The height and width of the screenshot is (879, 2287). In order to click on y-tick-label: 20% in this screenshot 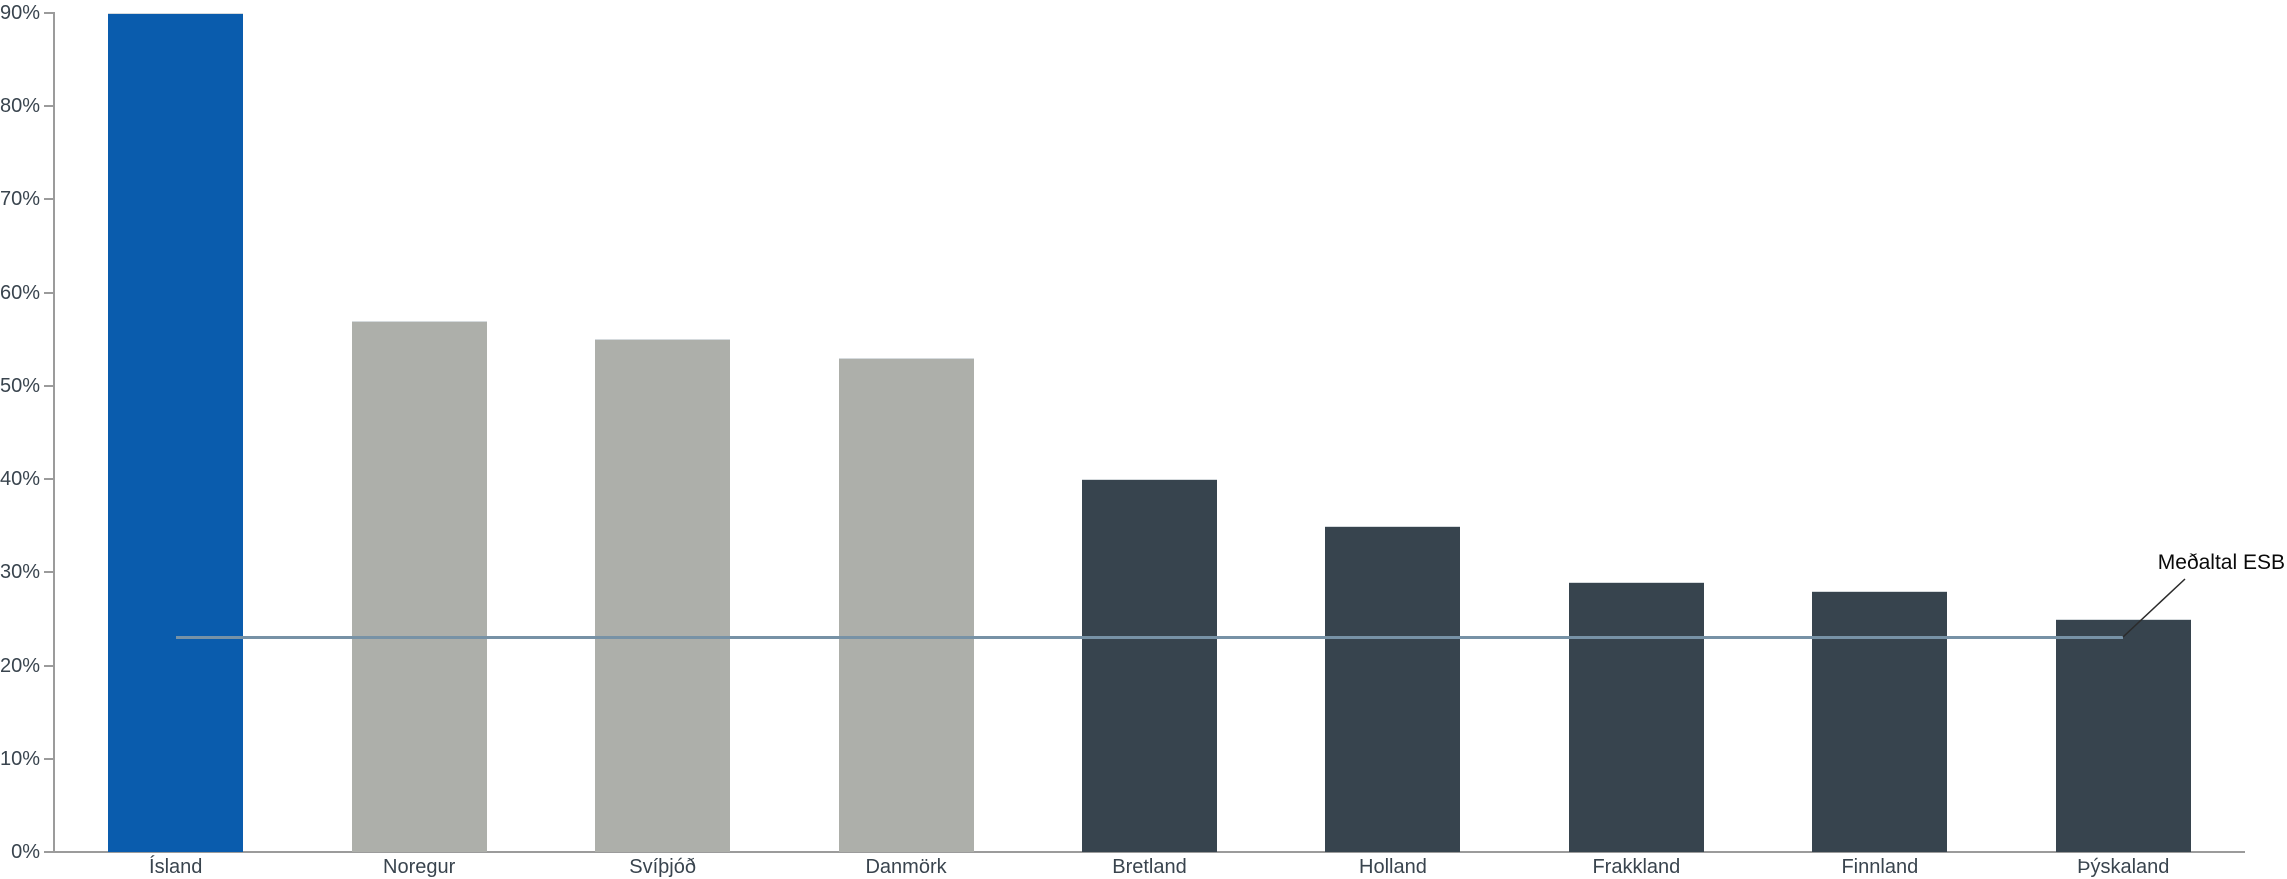, I will do `click(20, 665)`.